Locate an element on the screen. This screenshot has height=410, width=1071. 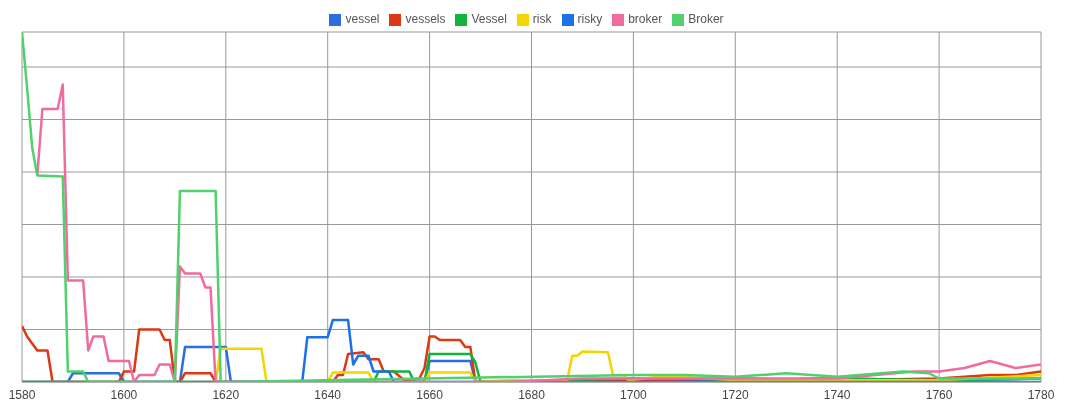
x-tick-label: 1760 is located at coordinates (939, 394).